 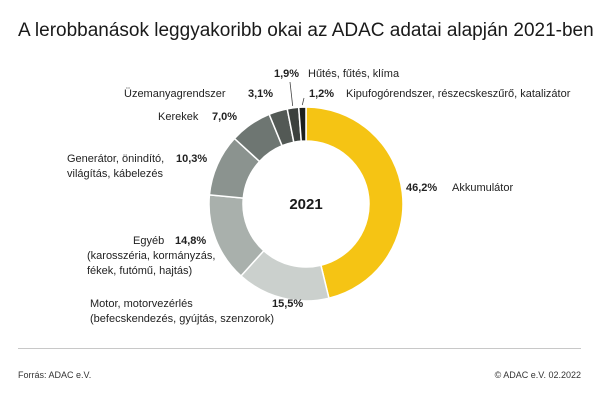 What do you see at coordinates (191, 241) in the screenshot?
I see `slice-value-label: 14,8%` at bounding box center [191, 241].